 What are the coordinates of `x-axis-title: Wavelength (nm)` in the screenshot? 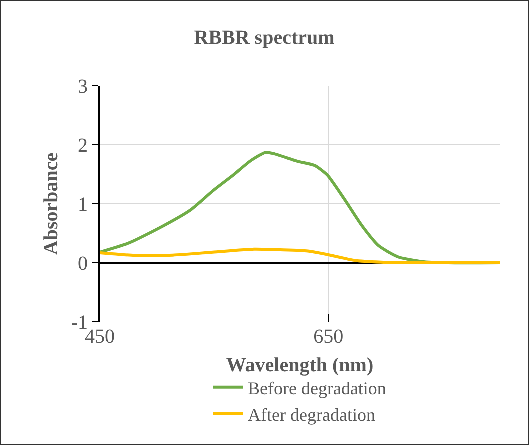 It's located at (300, 365).